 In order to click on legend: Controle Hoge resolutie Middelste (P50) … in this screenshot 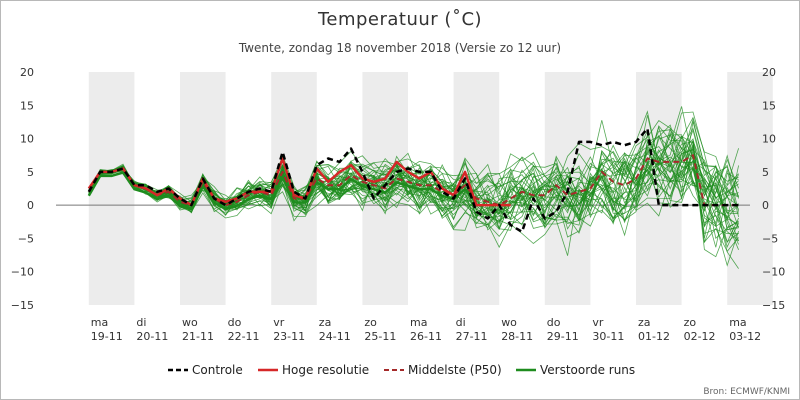, I will do `click(401, 370)`.